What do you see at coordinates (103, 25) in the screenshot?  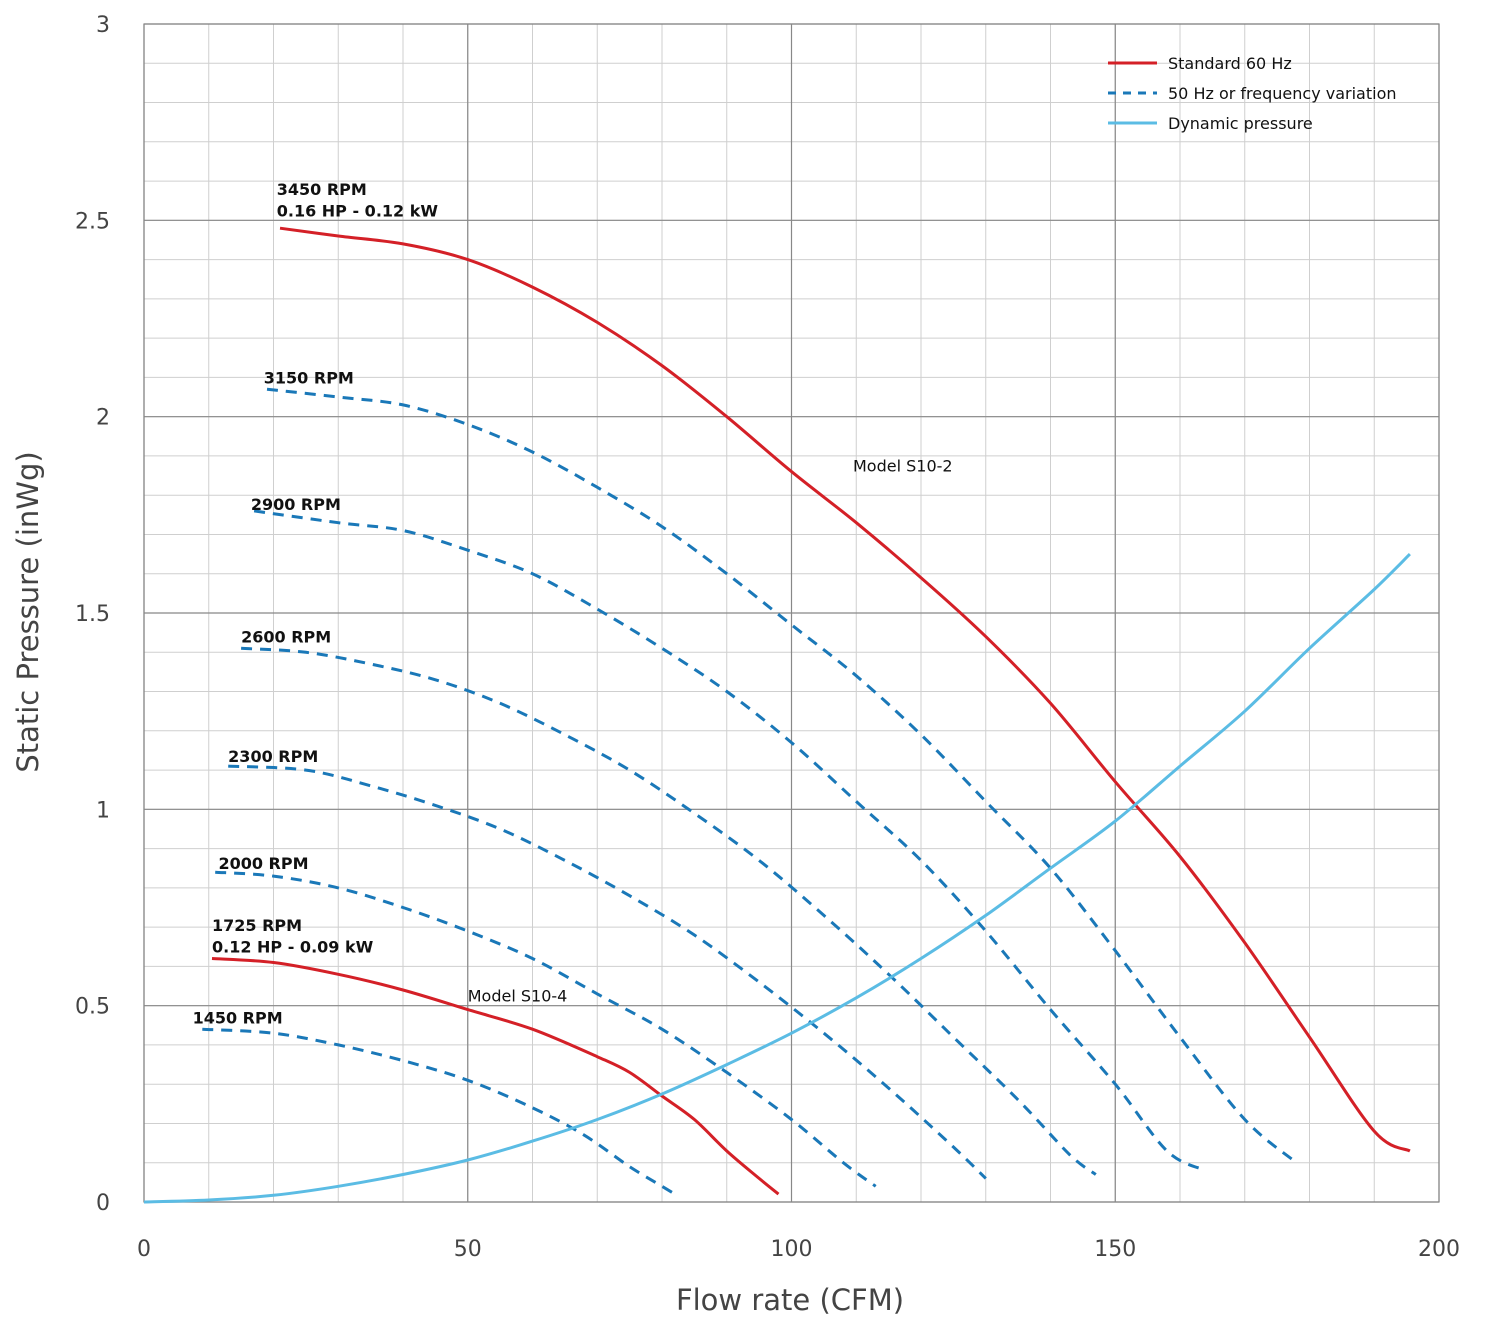 I see `y-tick-label: 3` at bounding box center [103, 25].